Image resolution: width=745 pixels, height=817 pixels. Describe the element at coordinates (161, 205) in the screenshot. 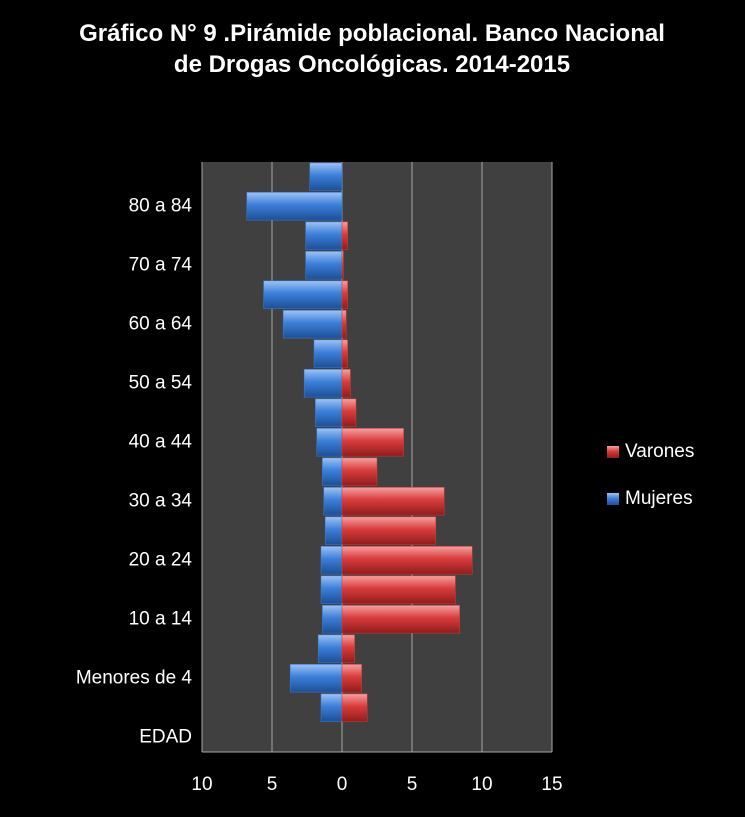

I see `y-tick-label: 80 a 84` at that location.